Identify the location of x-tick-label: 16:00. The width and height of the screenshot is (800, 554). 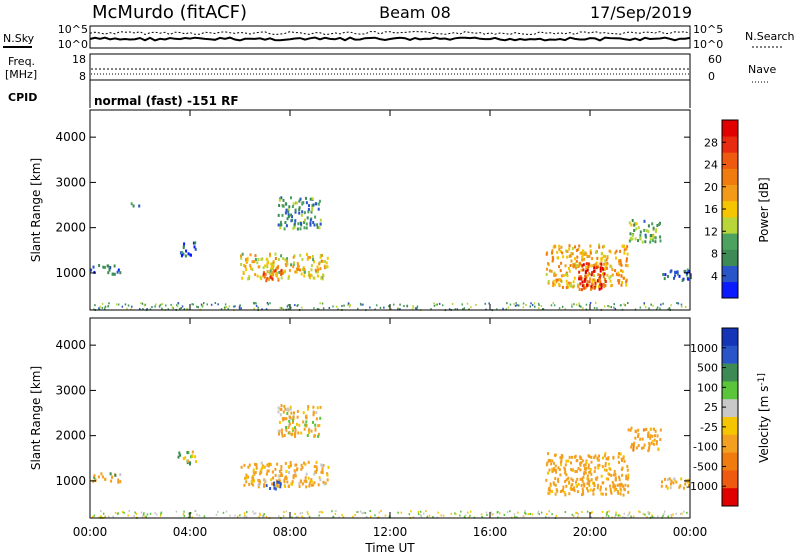
(490, 532).